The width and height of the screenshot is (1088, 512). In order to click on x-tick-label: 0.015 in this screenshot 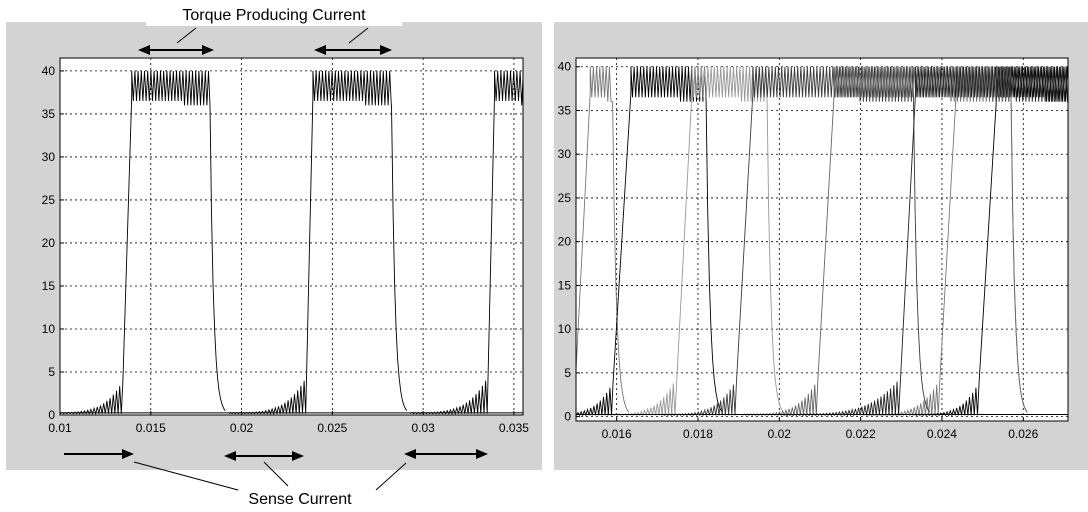, I will do `click(151, 428)`.